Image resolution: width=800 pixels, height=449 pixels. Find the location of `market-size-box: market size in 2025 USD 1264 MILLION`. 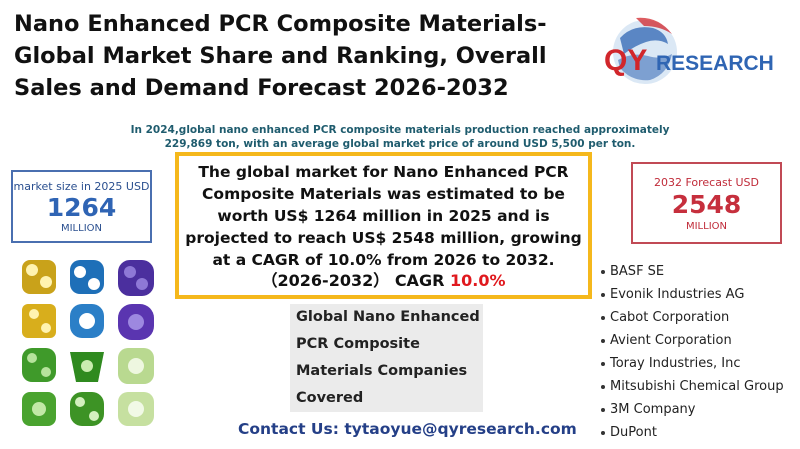

market-size-box: market size in 2025 USD 1264 MILLION is located at coordinates (81, 206).